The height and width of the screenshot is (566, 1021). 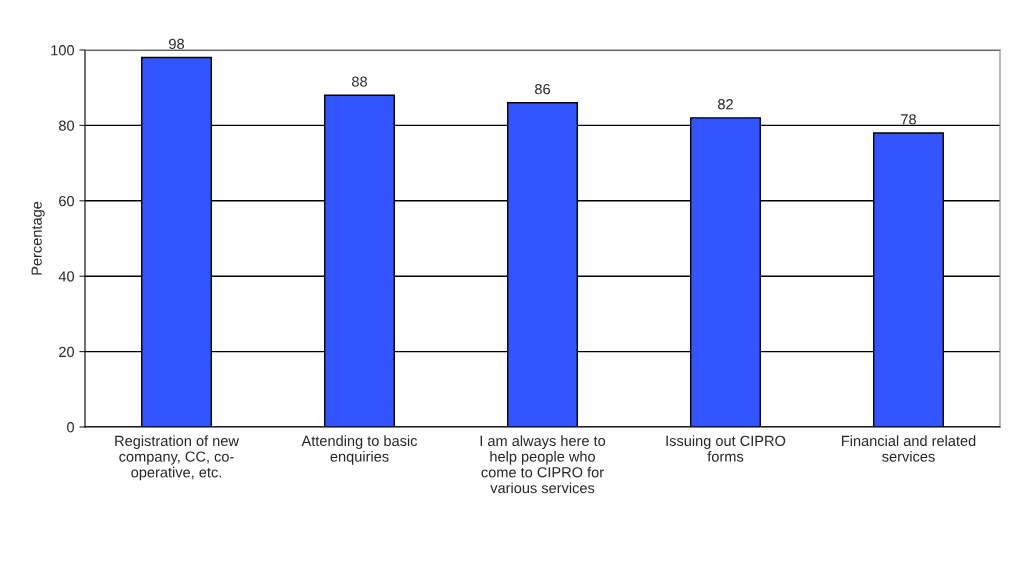 I want to click on y-tick-label: 0, so click(x=71, y=427).